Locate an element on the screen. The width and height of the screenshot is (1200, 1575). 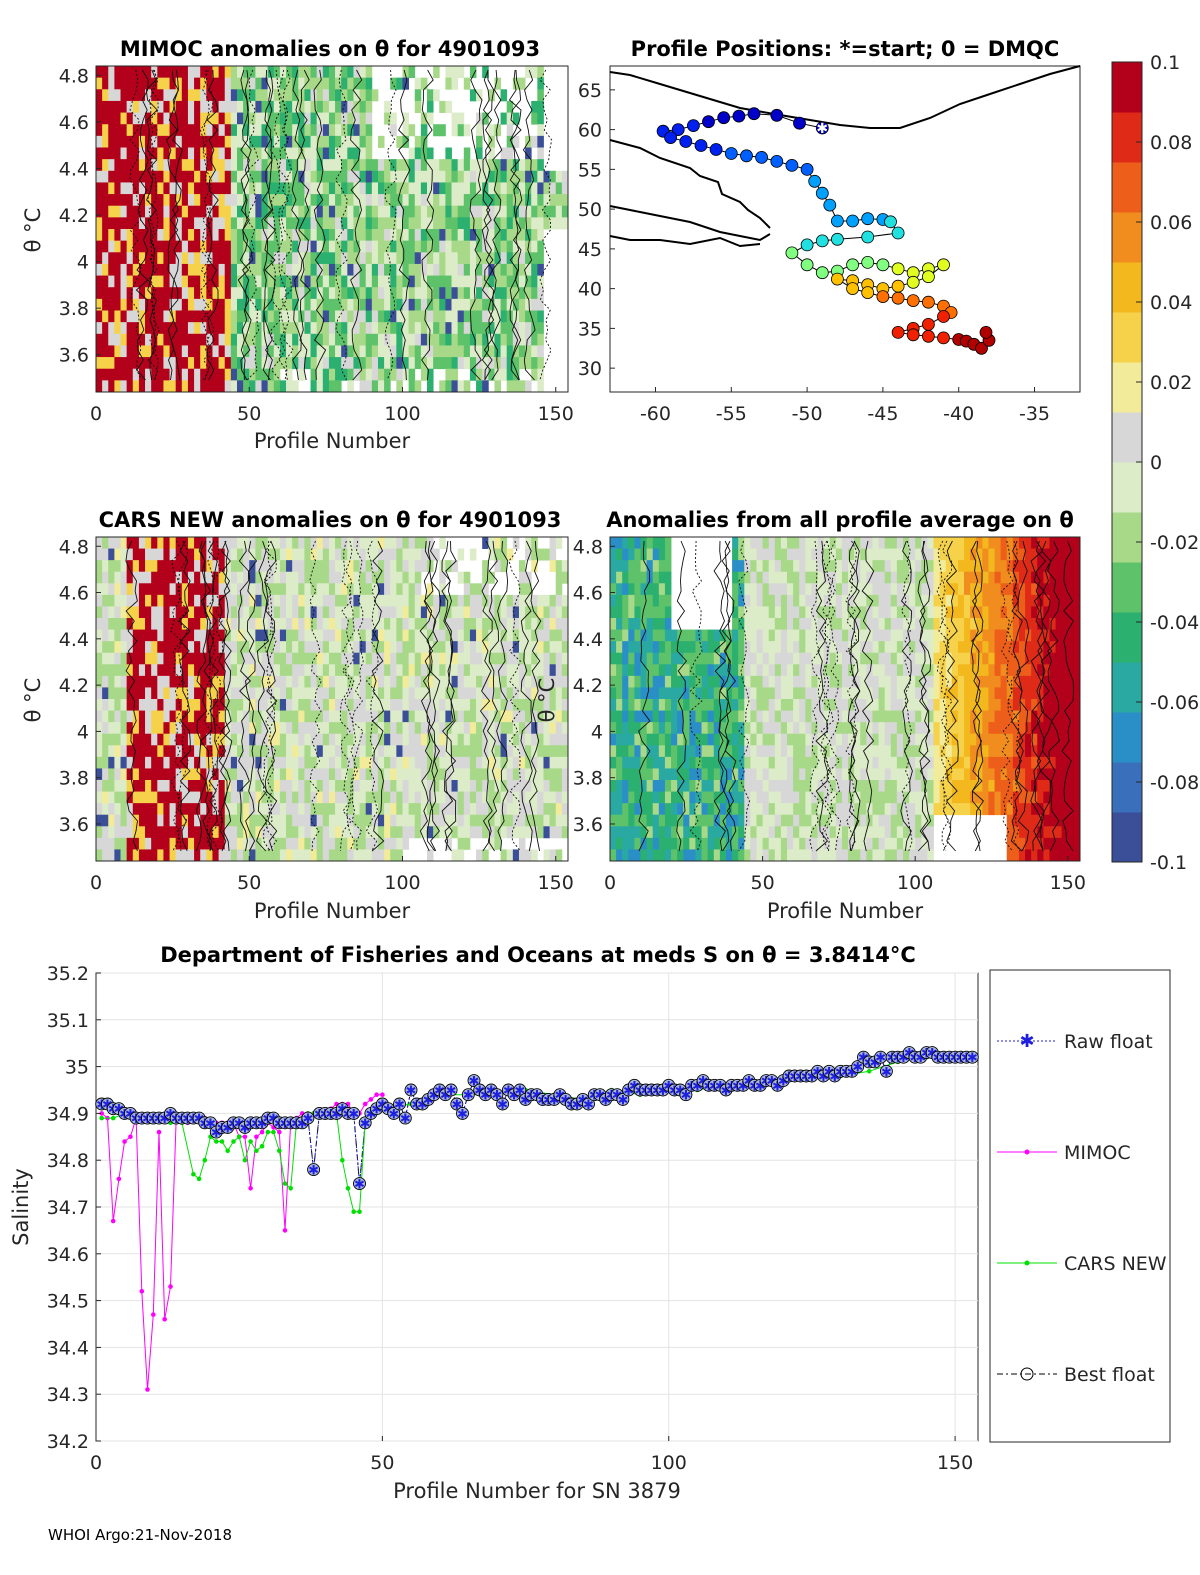
colorbar-tick-label: 0.04 is located at coordinates (1171, 303).